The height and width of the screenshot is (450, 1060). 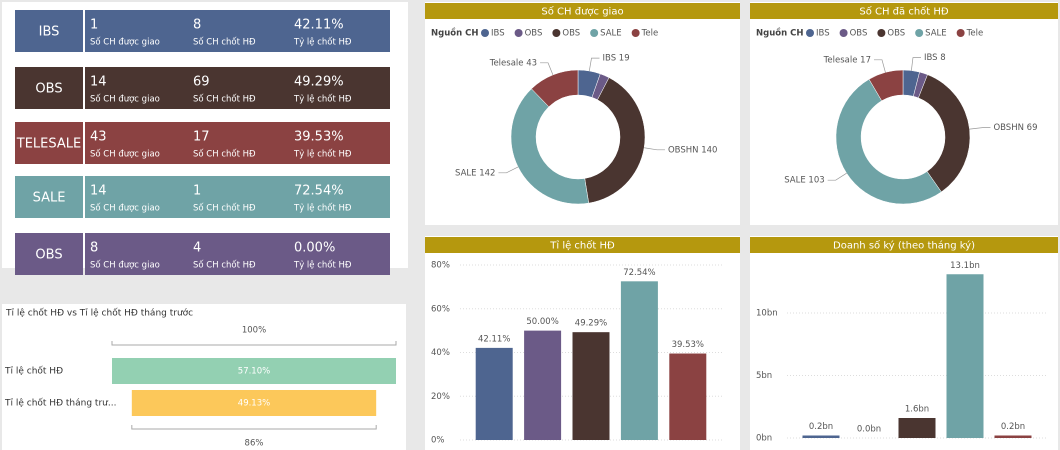 I want to click on data-label: 49.29%, so click(x=591, y=324).